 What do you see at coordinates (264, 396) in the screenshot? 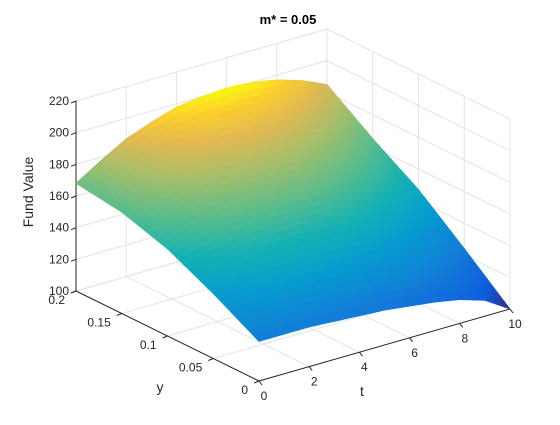
I see `x-tick-label: 0` at bounding box center [264, 396].